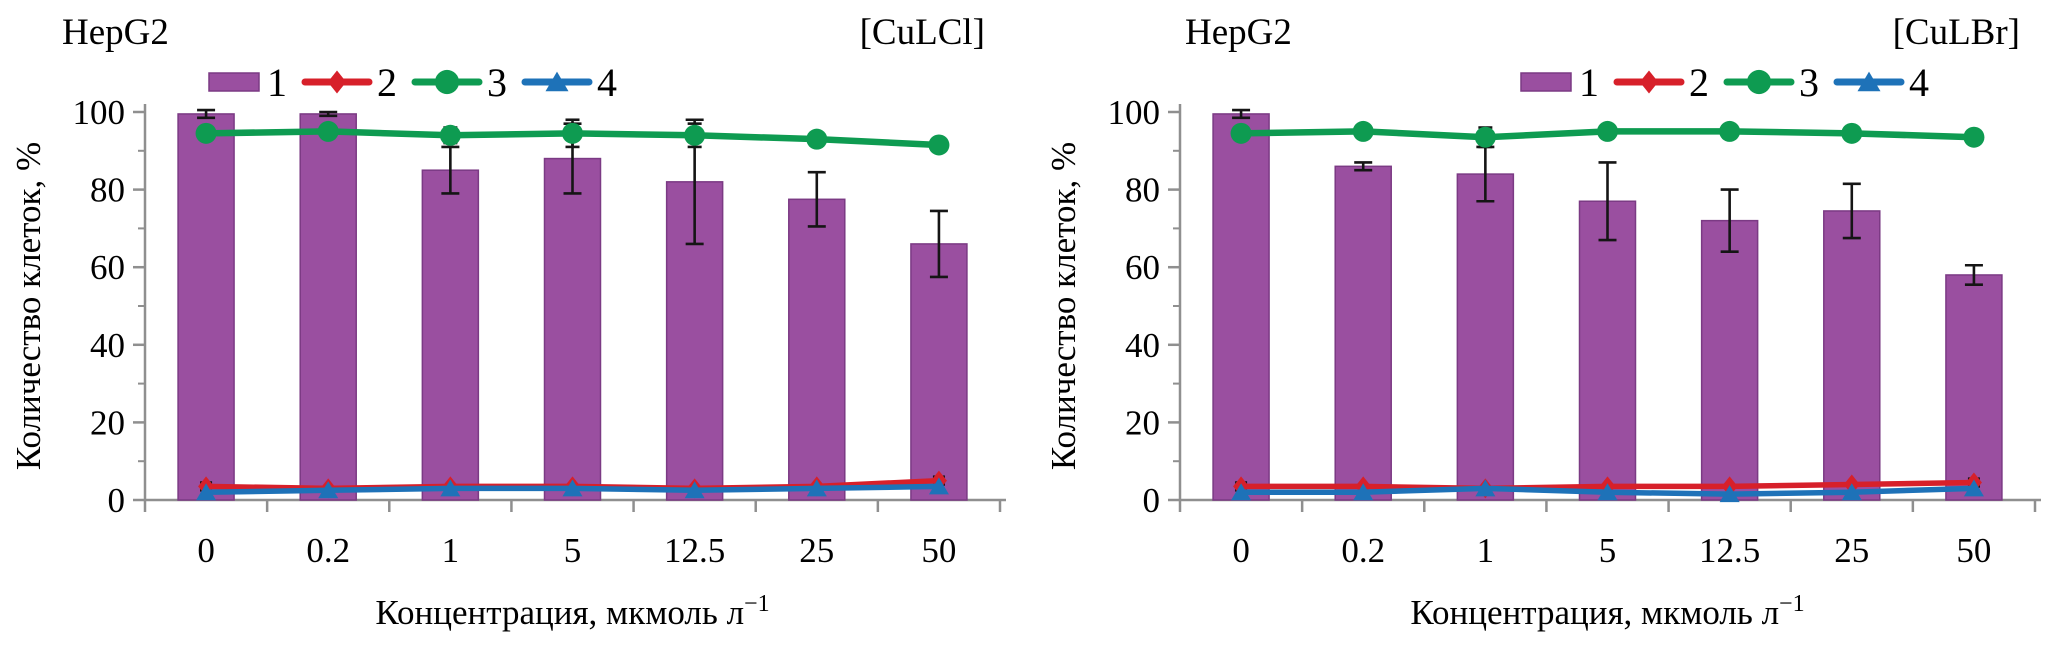 Image resolution: width=2070 pixels, height=649 pixels. Describe the element at coordinates (99, 112) in the screenshot. I see `y-tick-label: 100` at that location.